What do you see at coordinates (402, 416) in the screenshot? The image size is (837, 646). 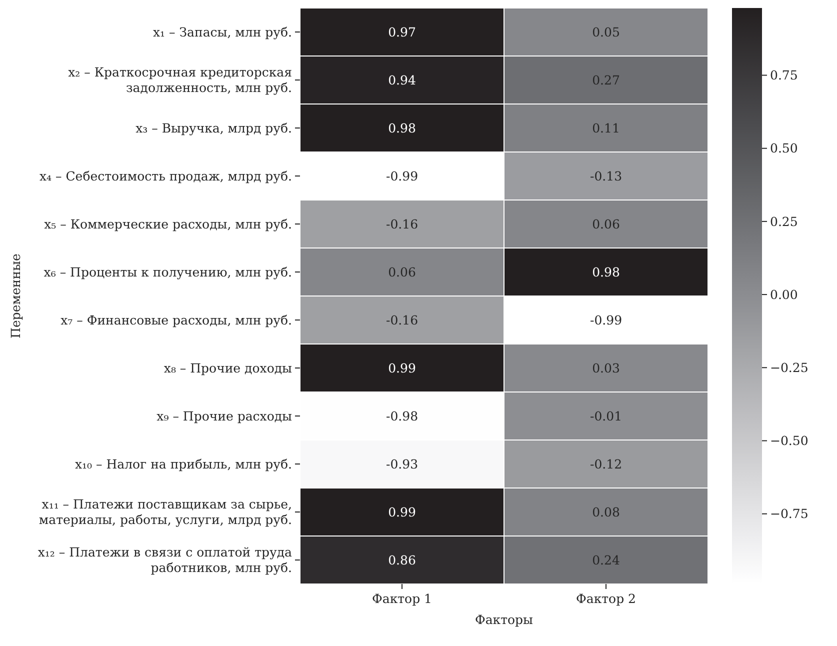 I see `data-label: -0.98` at bounding box center [402, 416].